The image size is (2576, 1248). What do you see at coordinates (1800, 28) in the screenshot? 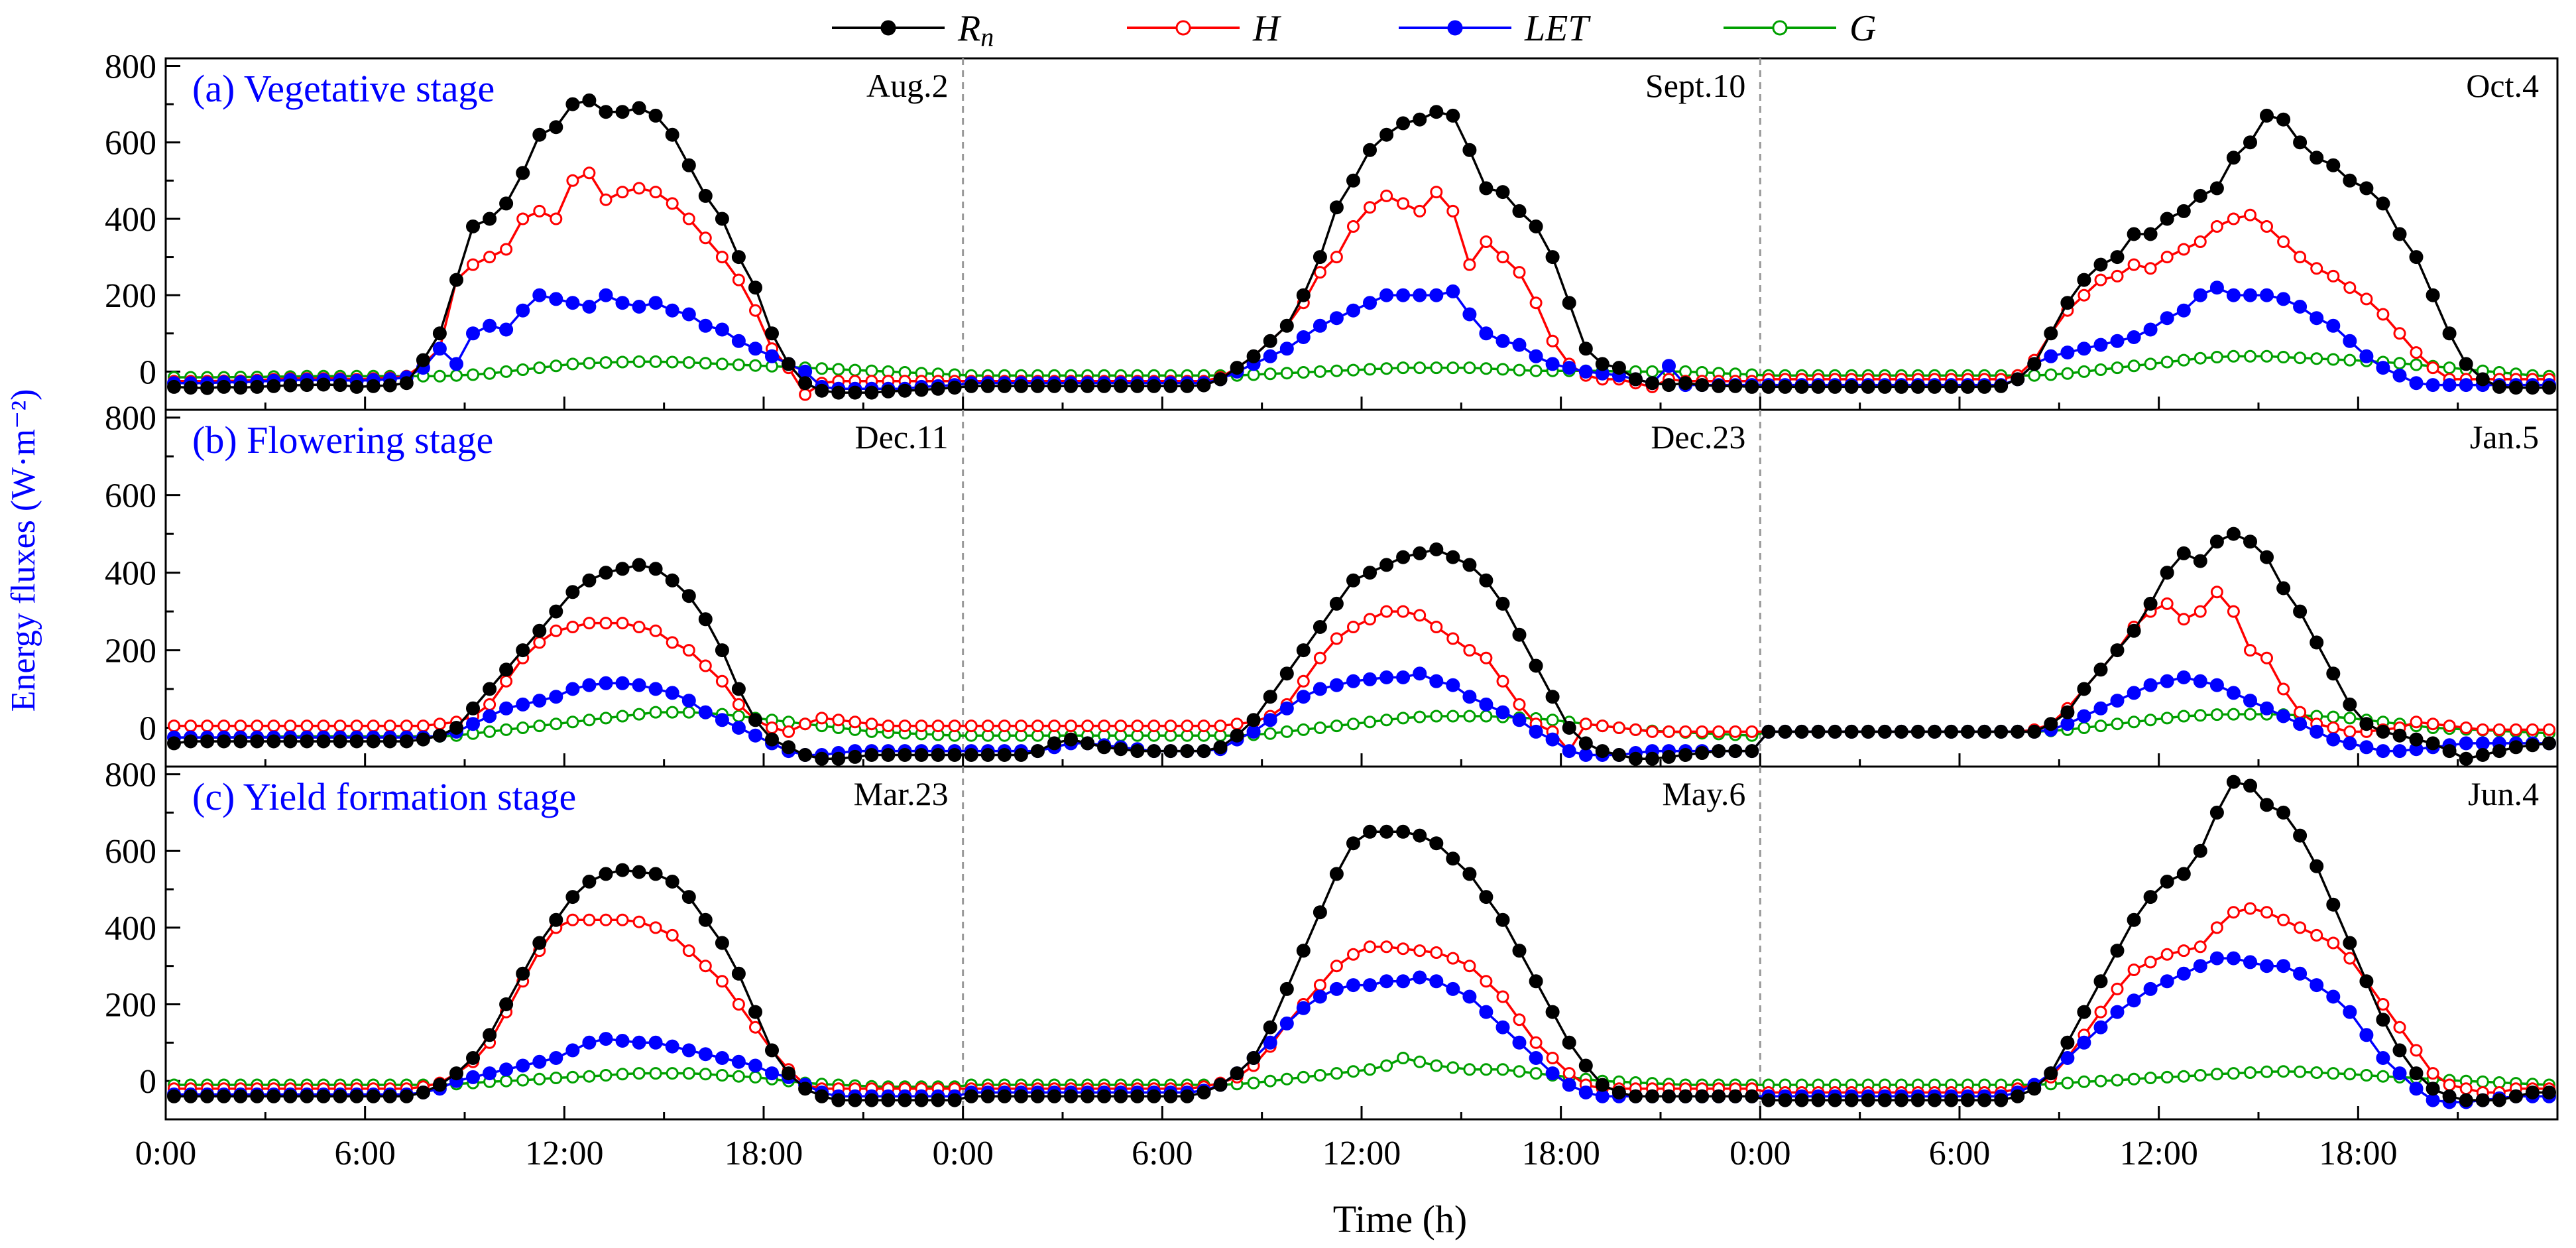
I see `legend-entry-G: G` at bounding box center [1800, 28].